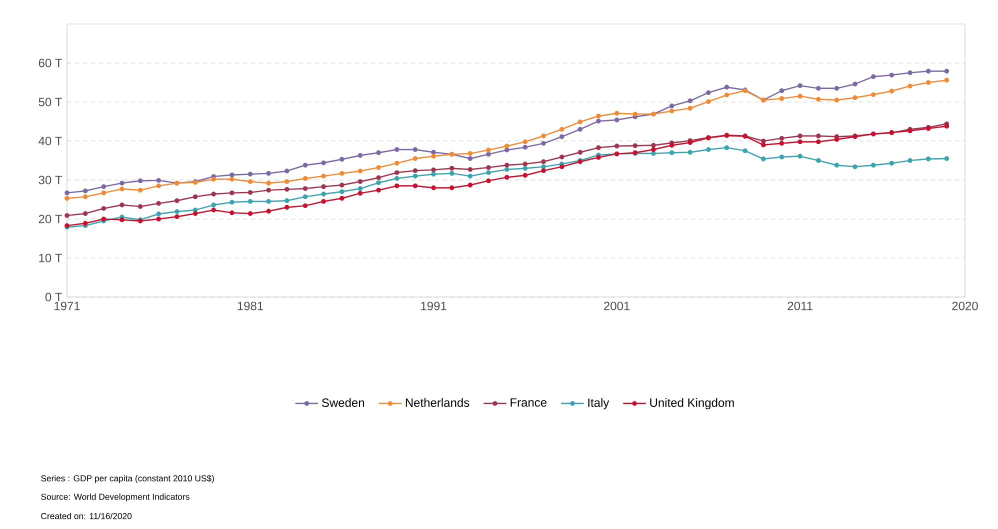 The width and height of the screenshot is (998, 529). What do you see at coordinates (528, 402) in the screenshot?
I see `legend-label: France` at bounding box center [528, 402].